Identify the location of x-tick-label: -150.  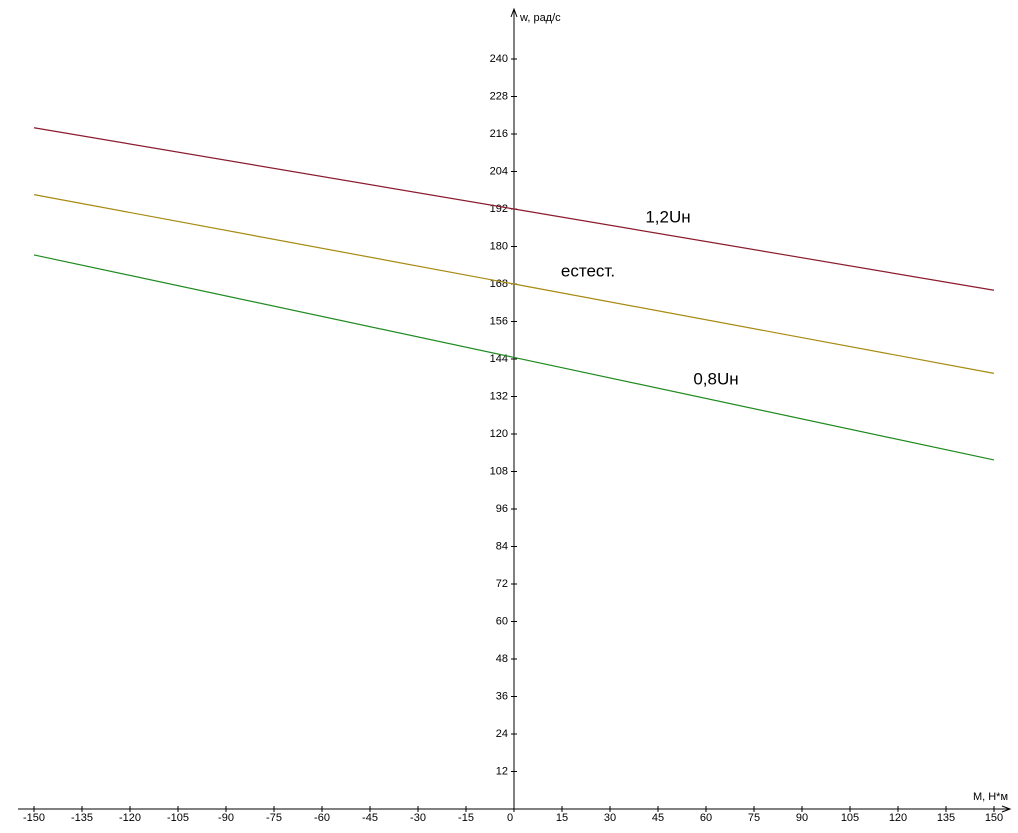
(34, 818).